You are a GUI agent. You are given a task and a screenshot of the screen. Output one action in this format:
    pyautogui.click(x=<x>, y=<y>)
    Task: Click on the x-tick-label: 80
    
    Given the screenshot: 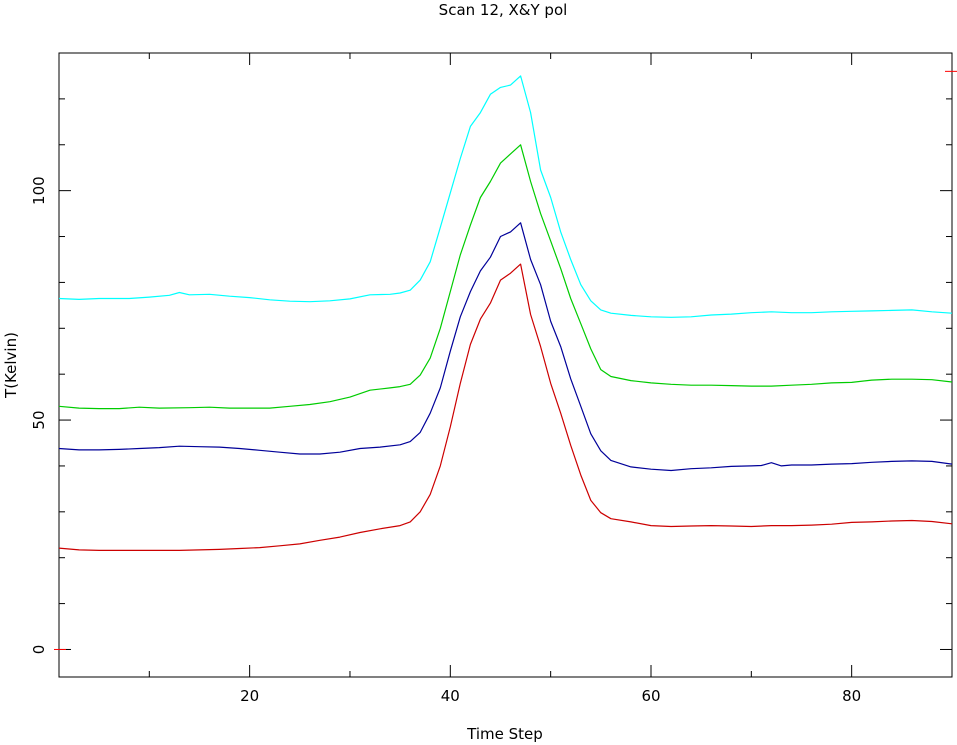 What is the action you would take?
    pyautogui.click(x=851, y=696)
    